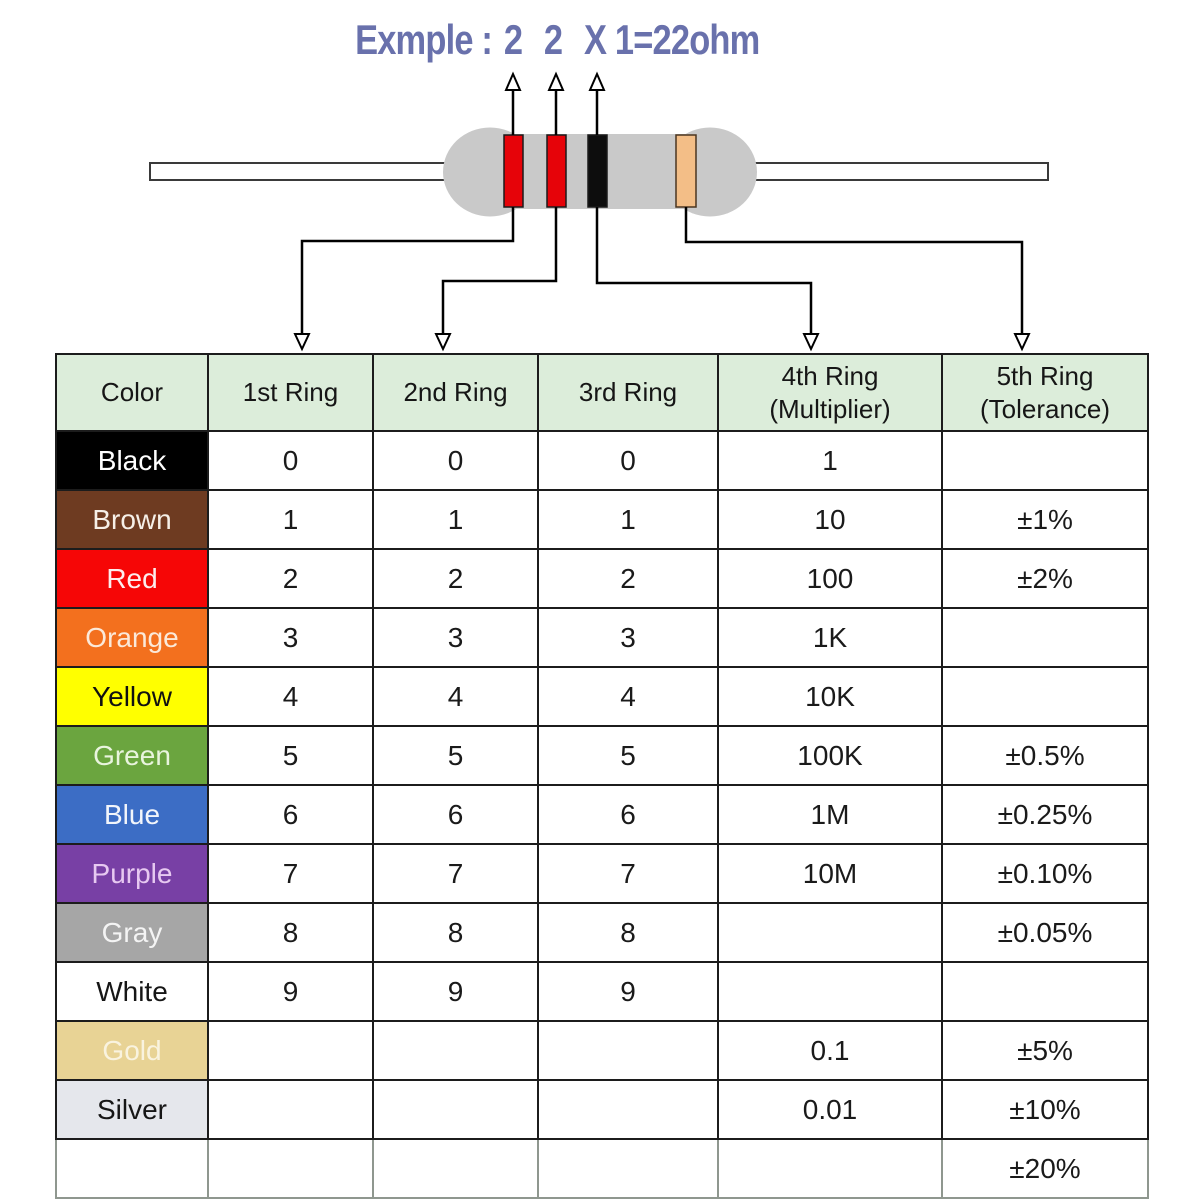 Image resolution: width=1200 pixels, height=1200 pixels. I want to click on color-name-cell: Yellow, so click(132, 696).